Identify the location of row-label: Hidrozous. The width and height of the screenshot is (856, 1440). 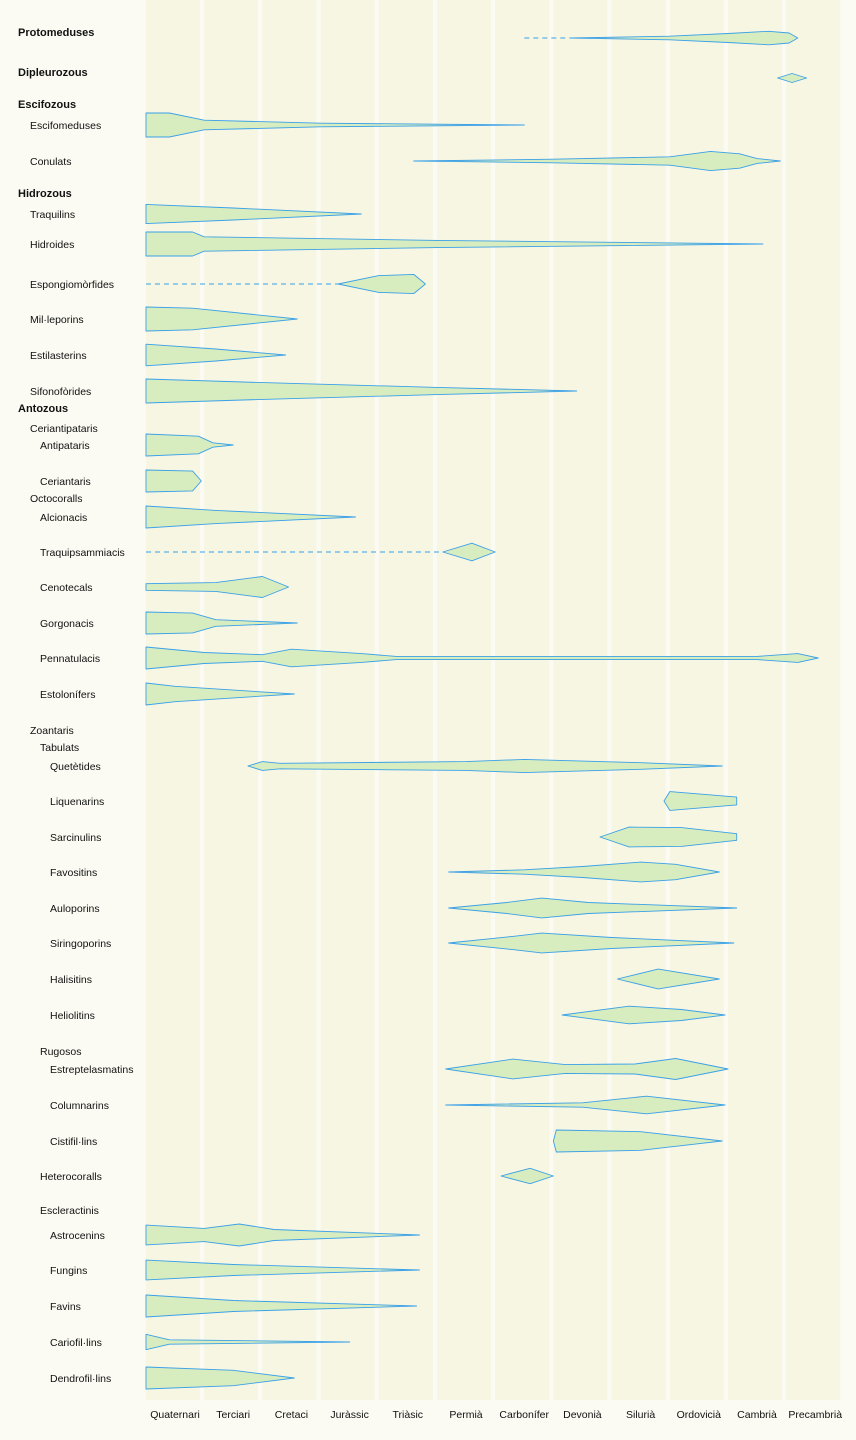
(45, 194).